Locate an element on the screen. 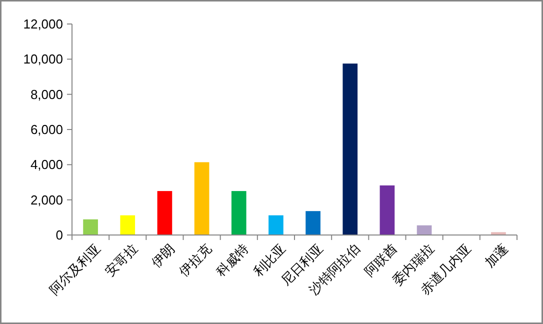 This screenshot has height=324, width=543. x-tick-label: 科威特 is located at coordinates (232, 260).